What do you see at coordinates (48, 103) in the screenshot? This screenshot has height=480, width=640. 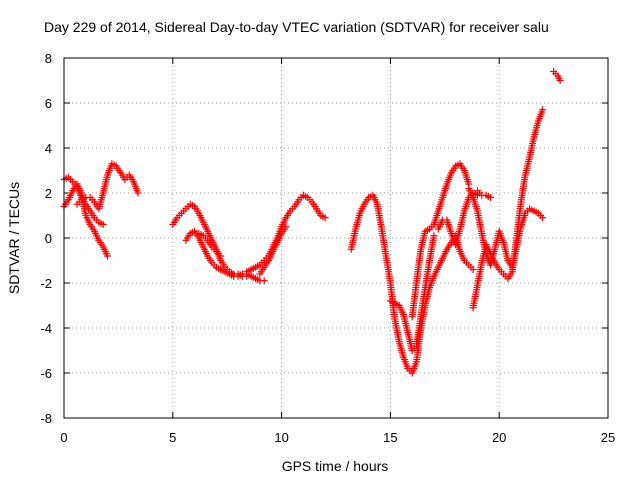 I see `y-tick-label: 6` at bounding box center [48, 103].